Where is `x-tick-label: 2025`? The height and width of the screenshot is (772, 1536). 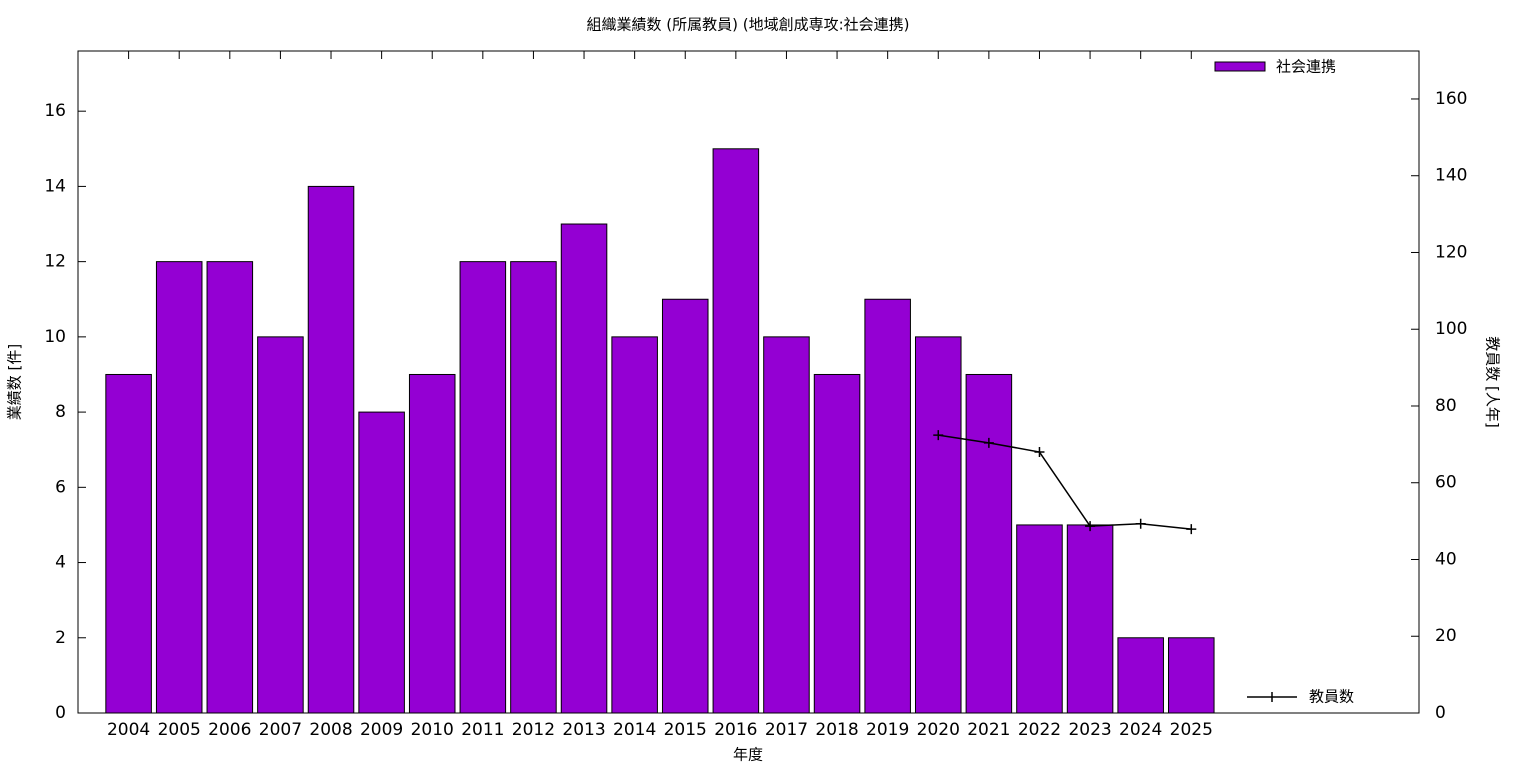
x-tick-label: 2025 is located at coordinates (1191, 730).